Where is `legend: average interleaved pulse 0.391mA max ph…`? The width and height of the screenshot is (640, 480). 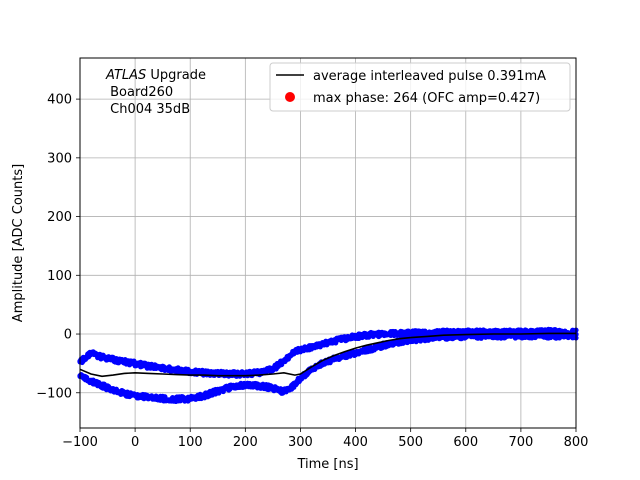 legend: average interleaved pulse 0.391mA max ph… is located at coordinates (420, 87).